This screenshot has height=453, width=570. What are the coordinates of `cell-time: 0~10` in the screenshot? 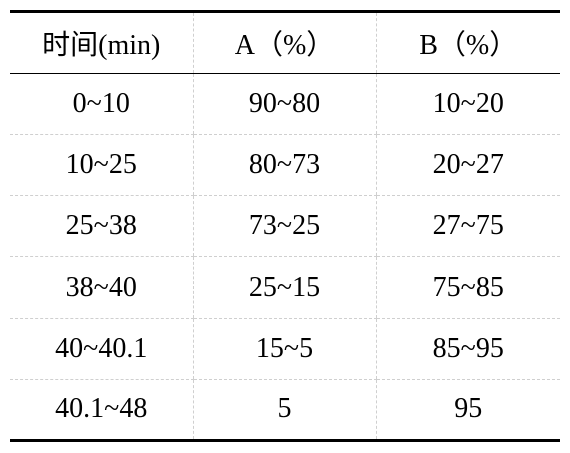 It's located at (101, 104).